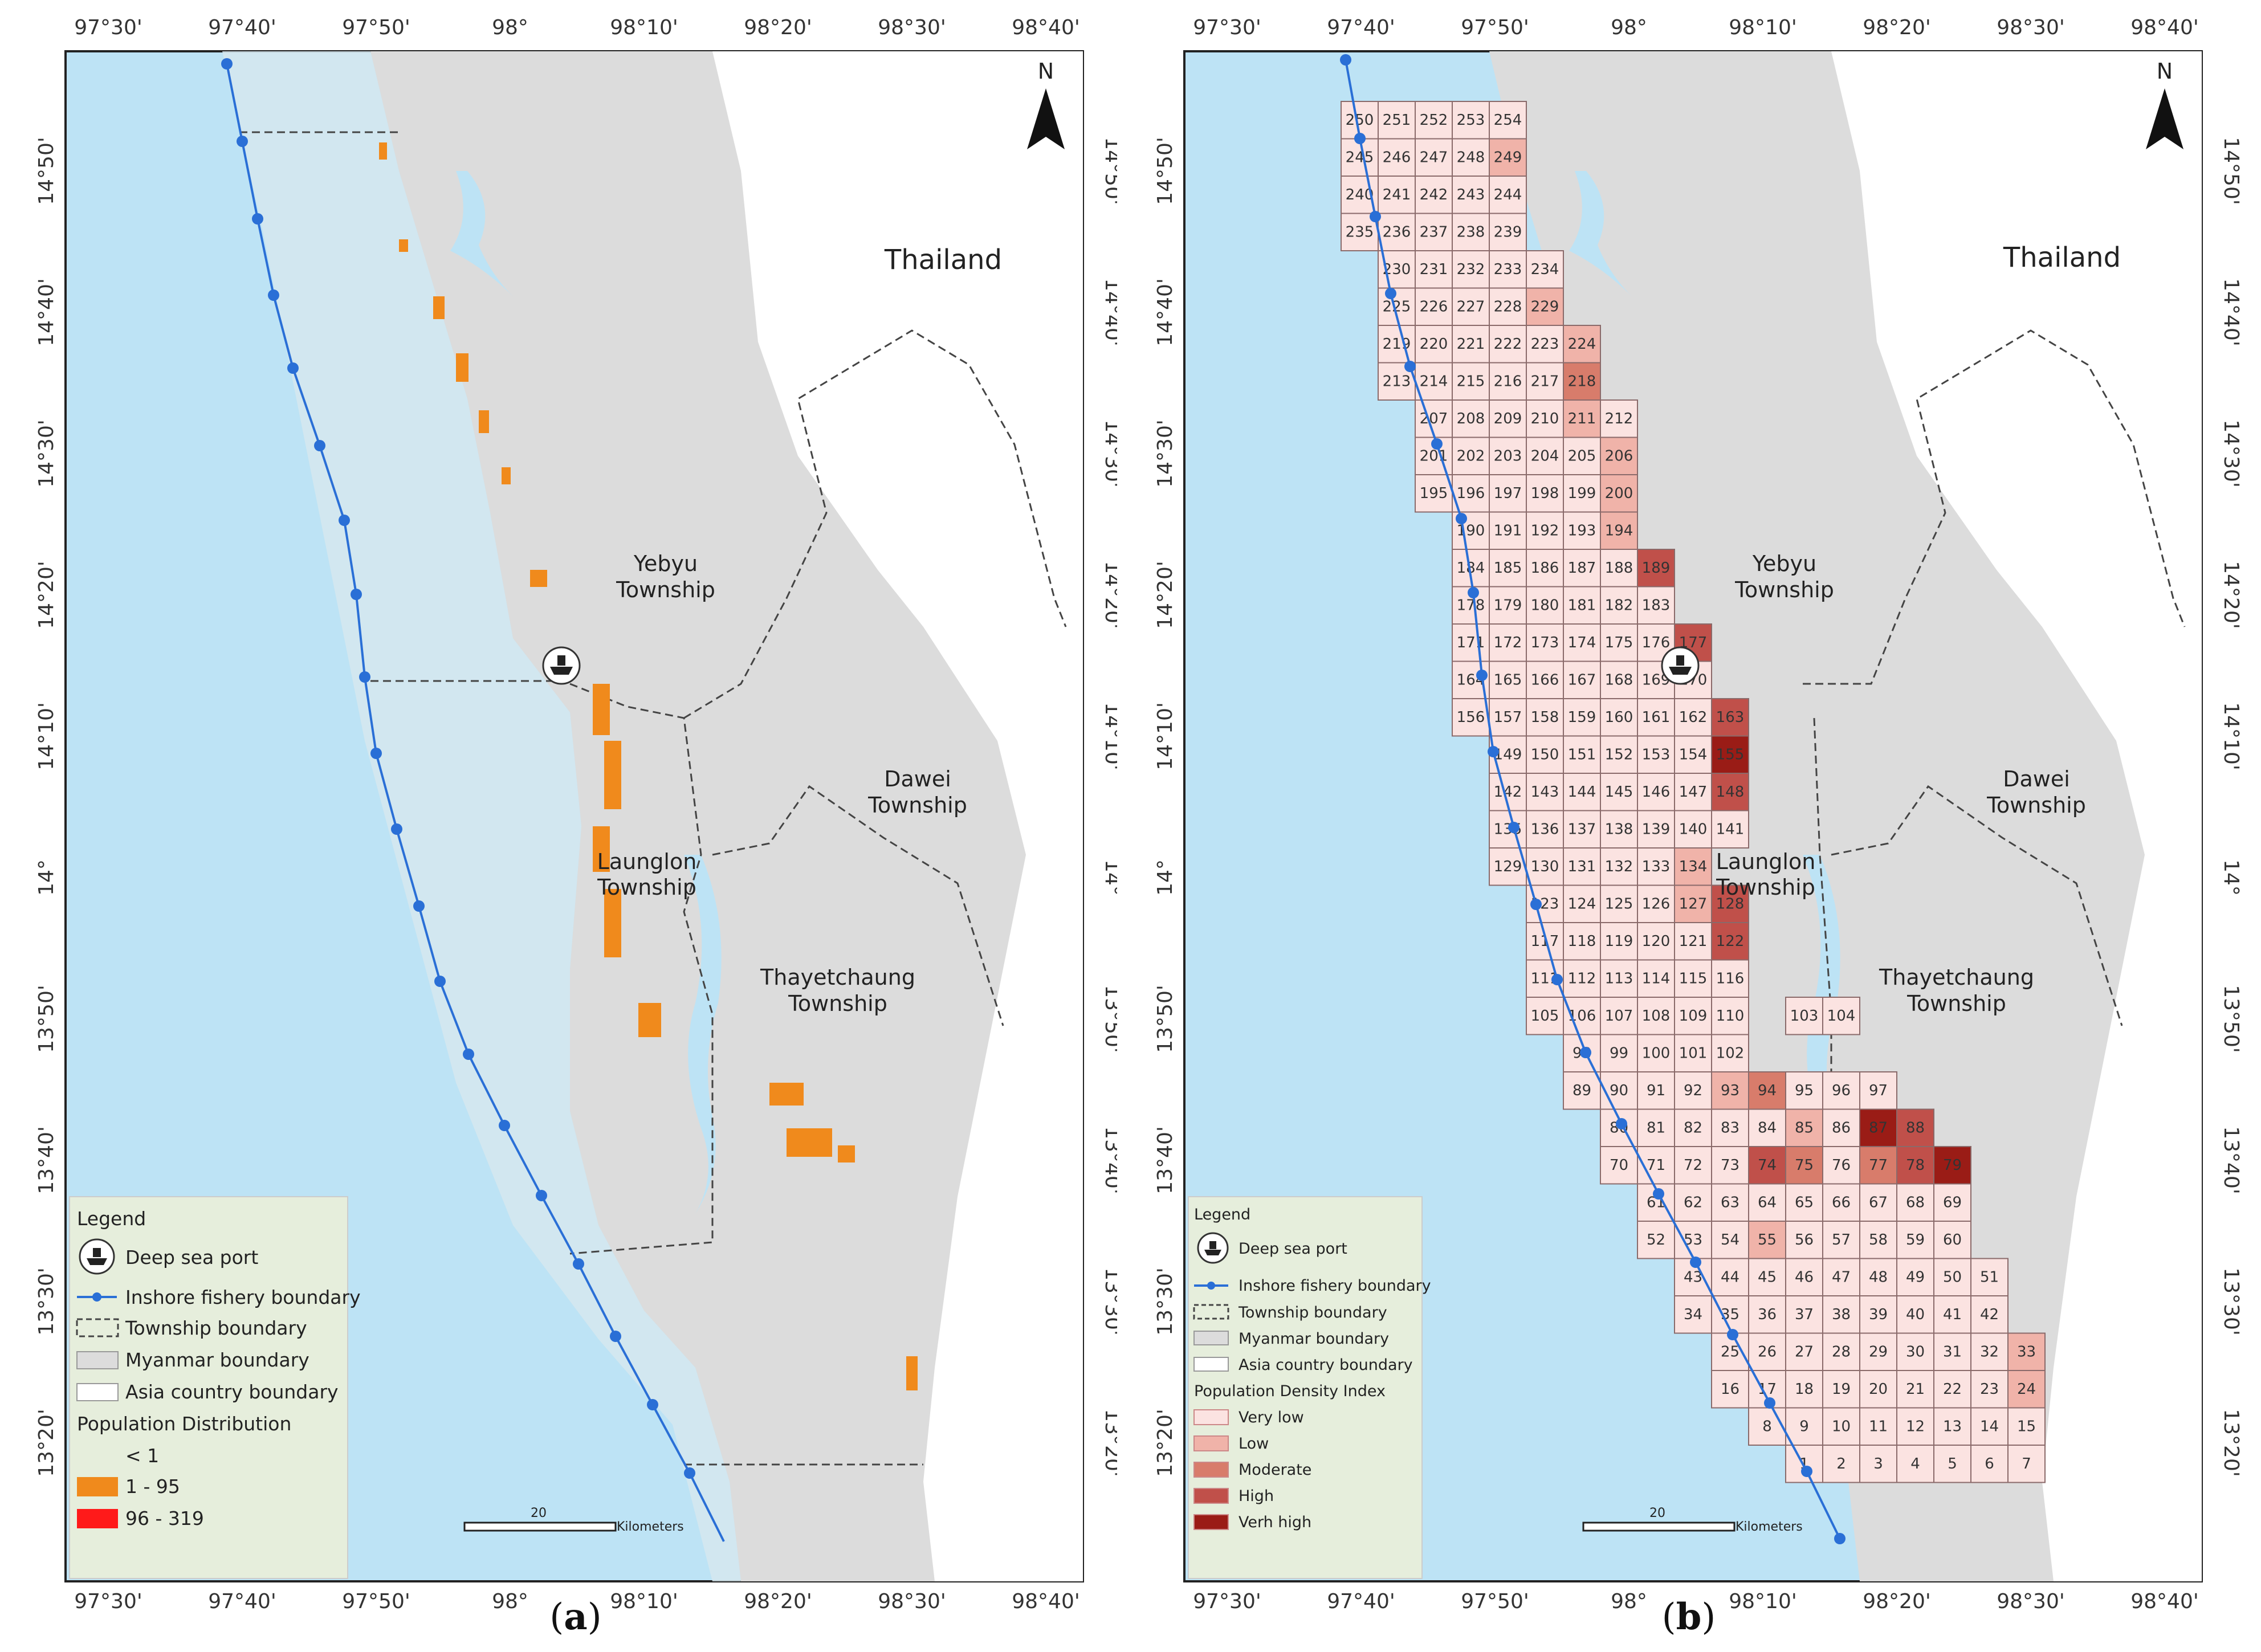  I want to click on grid-cell-number: 167, so click(1582, 679).